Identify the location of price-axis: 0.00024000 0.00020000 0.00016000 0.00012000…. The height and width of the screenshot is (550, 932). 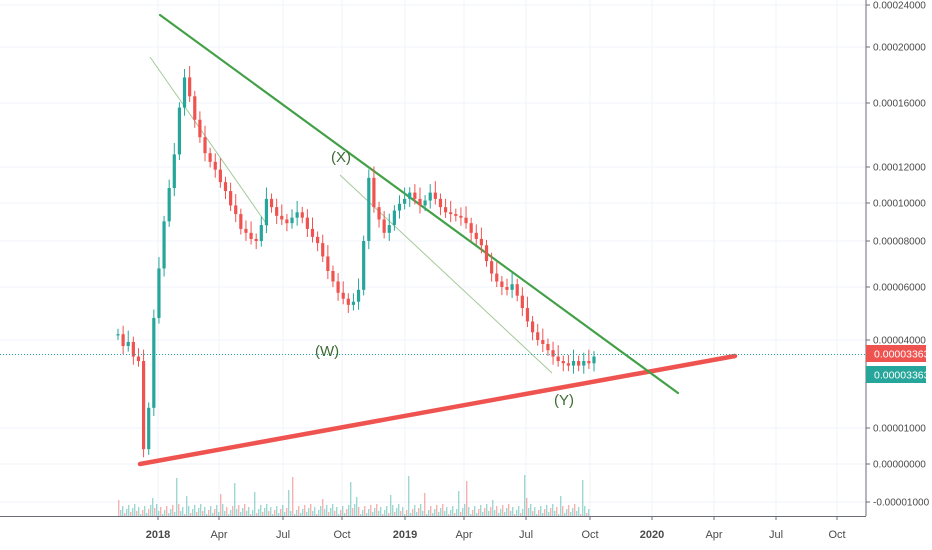
(898, 258).